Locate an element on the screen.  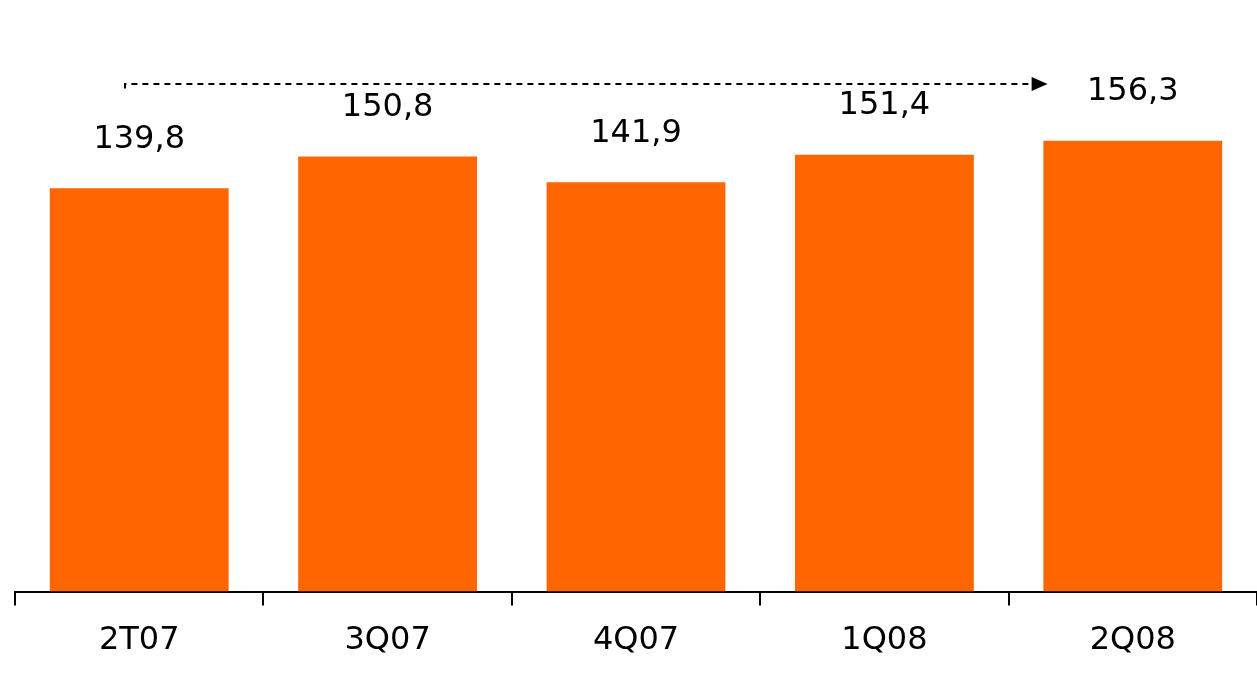
data-label: 151,4 is located at coordinates (884, 103).